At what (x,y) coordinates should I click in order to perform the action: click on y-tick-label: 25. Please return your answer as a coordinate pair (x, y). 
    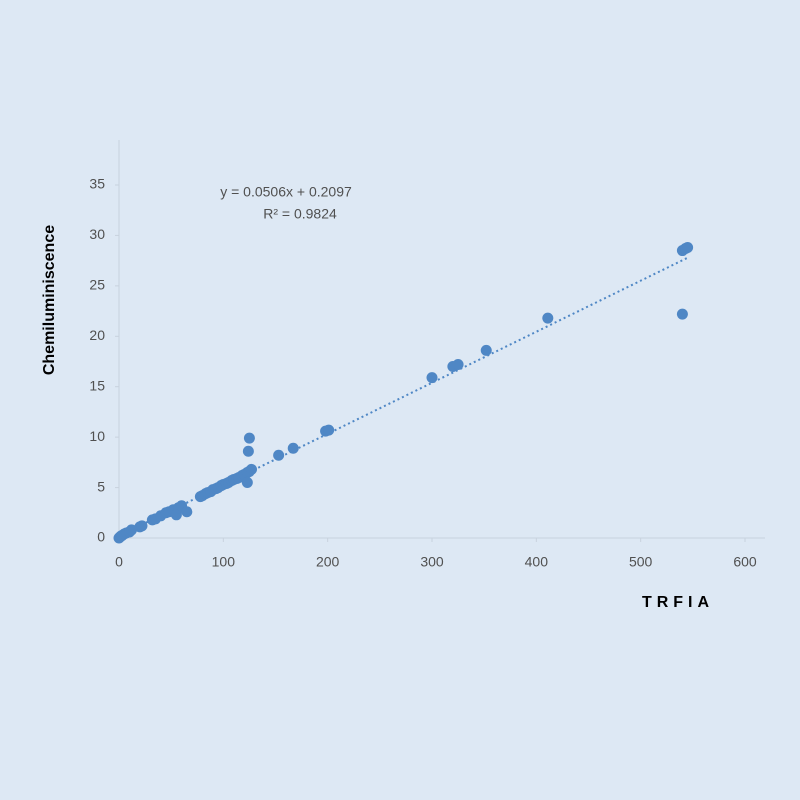
    Looking at the image, I should click on (97, 285).